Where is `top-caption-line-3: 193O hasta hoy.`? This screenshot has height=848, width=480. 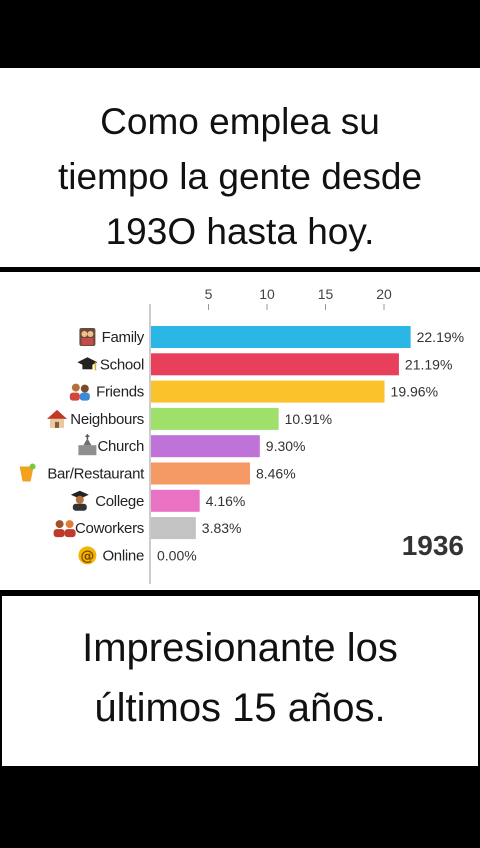
top-caption-line-3: 193O hasta hoy. is located at coordinates (240, 231).